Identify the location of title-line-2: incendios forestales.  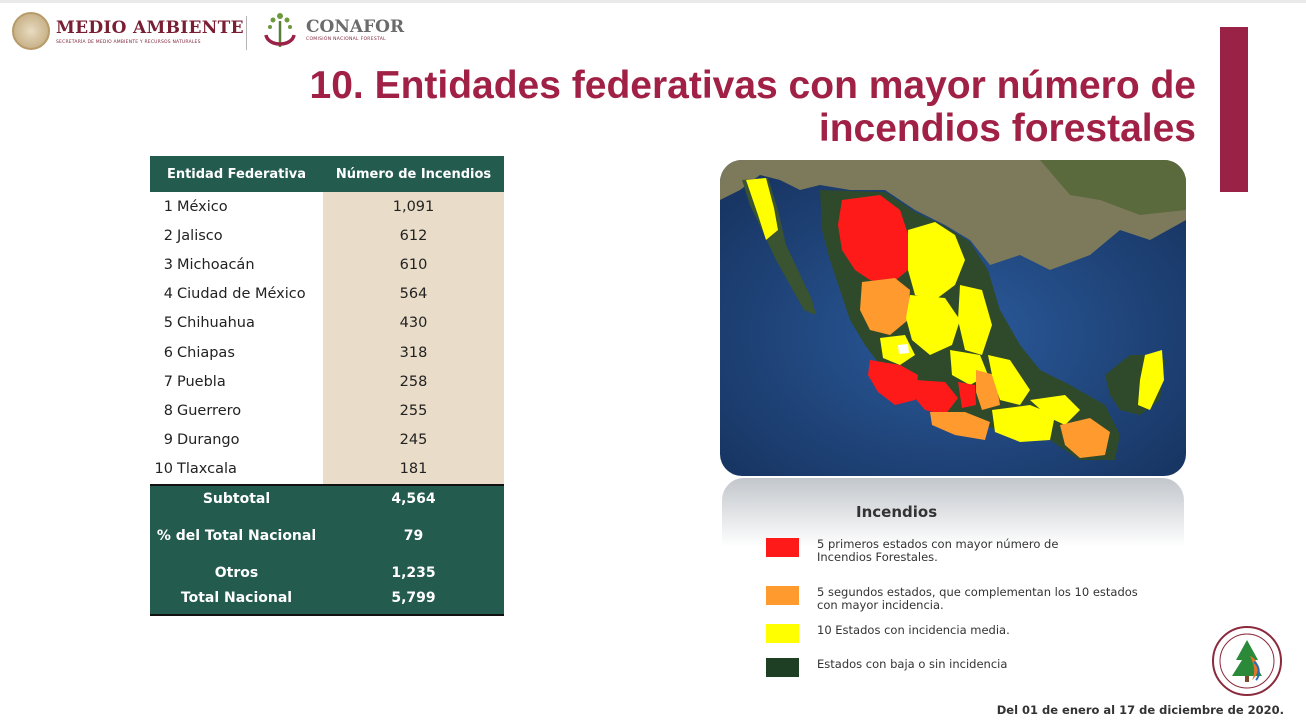
(1007, 128).